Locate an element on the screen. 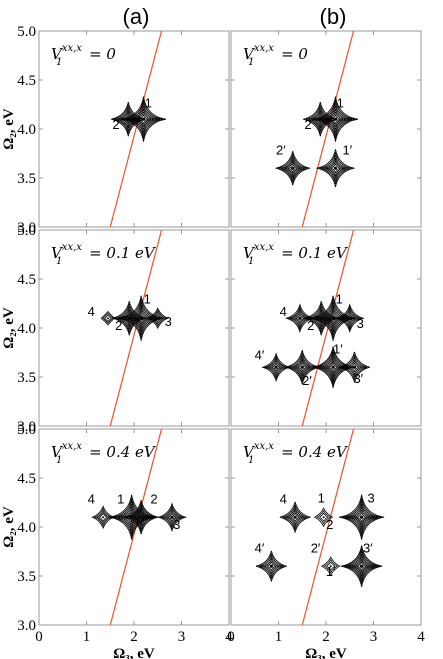 This screenshot has height=659, width=443. panel-frame is located at coordinates (326, 129).